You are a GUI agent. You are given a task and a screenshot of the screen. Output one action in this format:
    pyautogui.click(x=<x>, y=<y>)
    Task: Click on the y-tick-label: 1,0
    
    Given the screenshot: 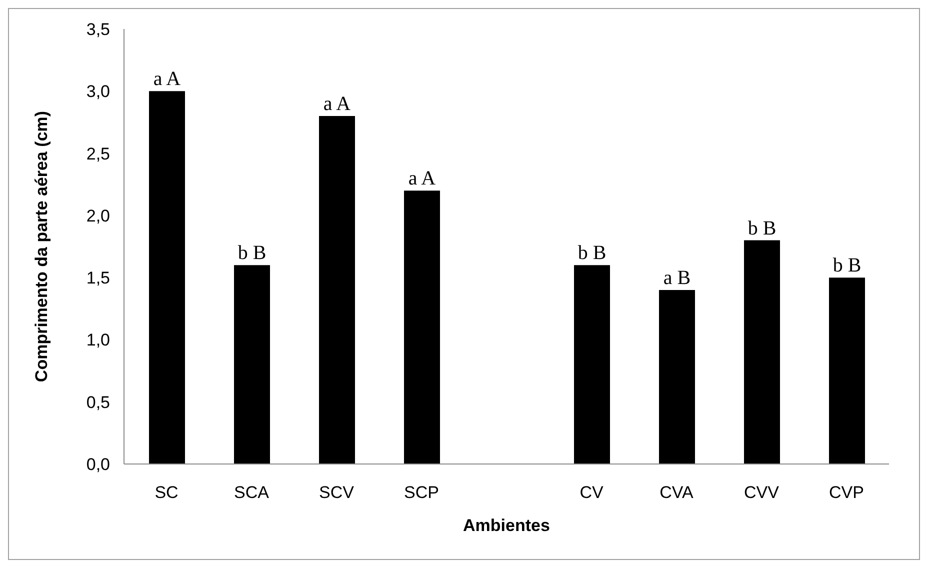 What is the action you would take?
    pyautogui.click(x=98, y=340)
    